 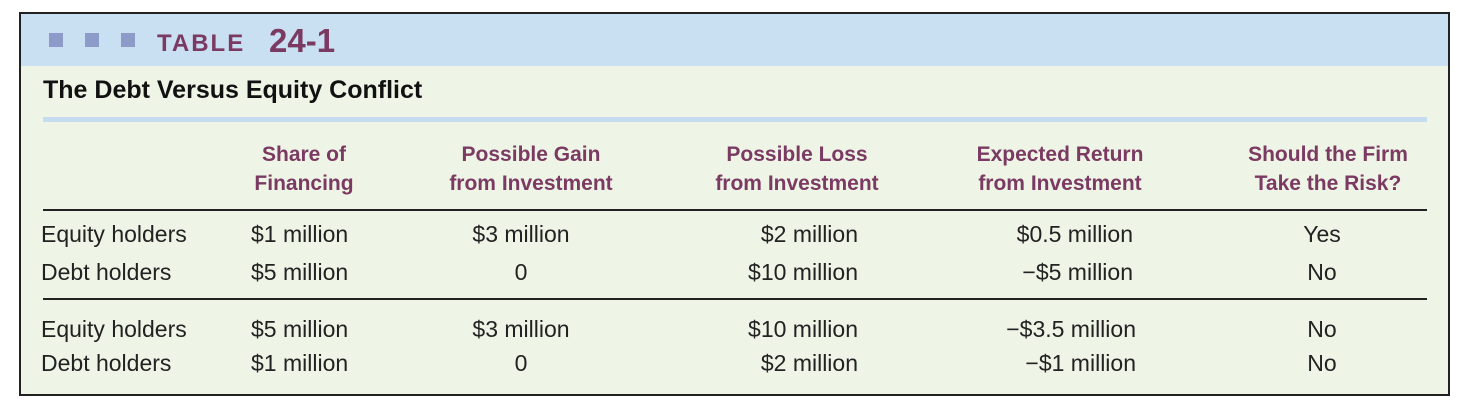 I want to click on cell-expected: −$5 million, so click(x=1077, y=272).